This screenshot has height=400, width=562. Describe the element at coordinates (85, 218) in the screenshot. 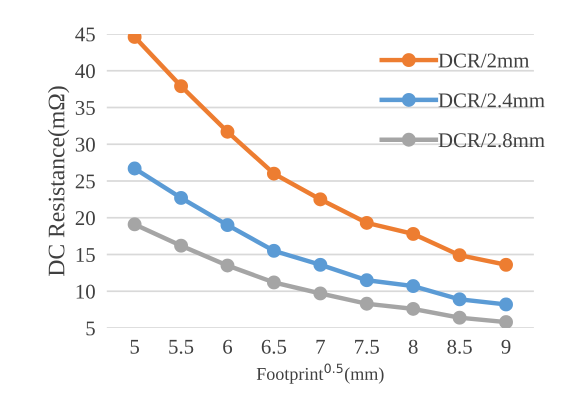

I see `y-tick-label: 20` at that location.